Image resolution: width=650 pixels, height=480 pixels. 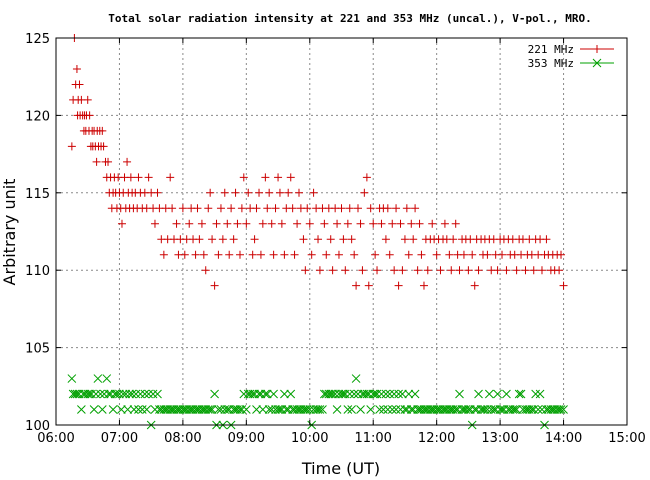 What do you see at coordinates (626, 438) in the screenshot?
I see `x-tick-label: 15:00` at bounding box center [626, 438].